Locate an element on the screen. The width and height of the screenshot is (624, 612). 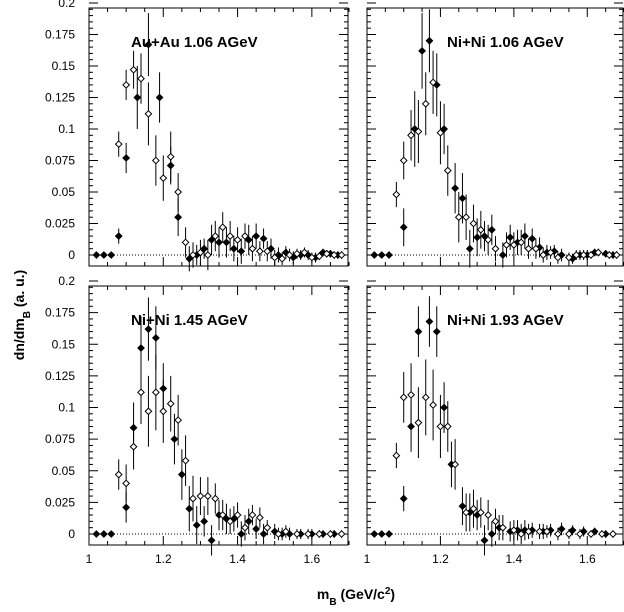
x-tick-label: 1.2 is located at coordinates (440, 559).